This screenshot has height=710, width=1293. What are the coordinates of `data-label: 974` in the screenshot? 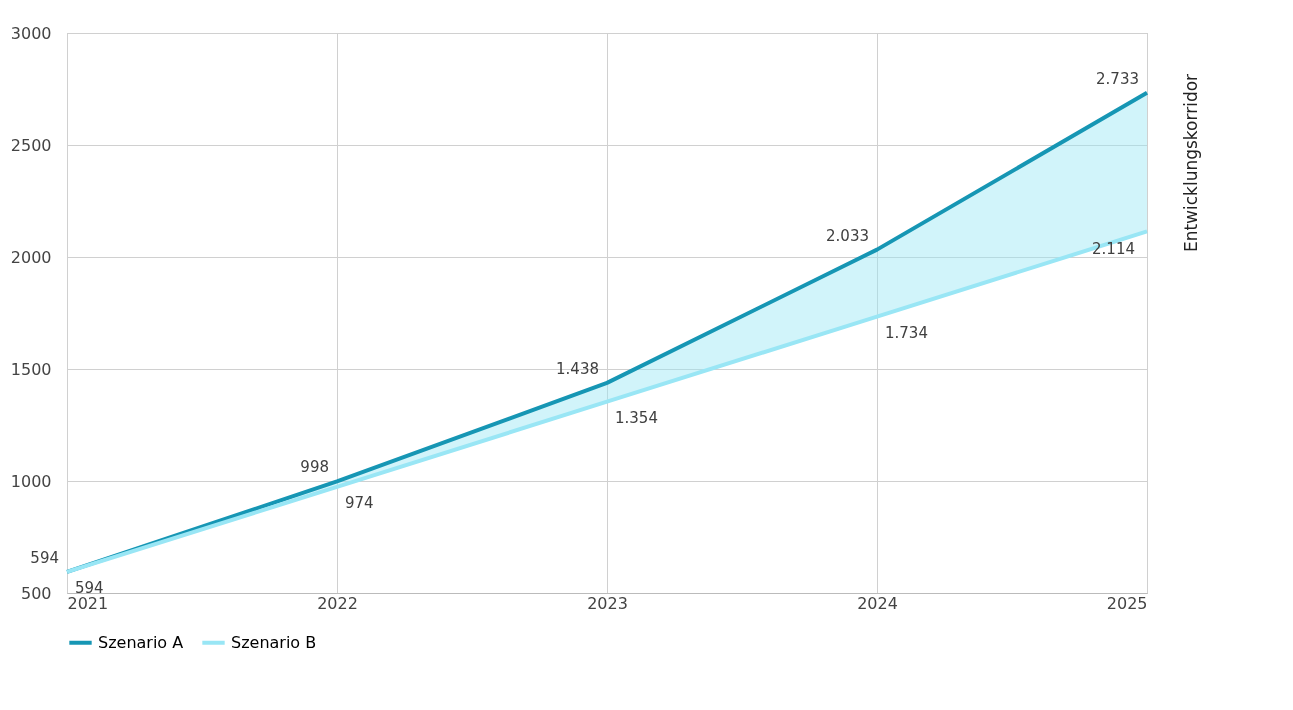 It's located at (359, 502).